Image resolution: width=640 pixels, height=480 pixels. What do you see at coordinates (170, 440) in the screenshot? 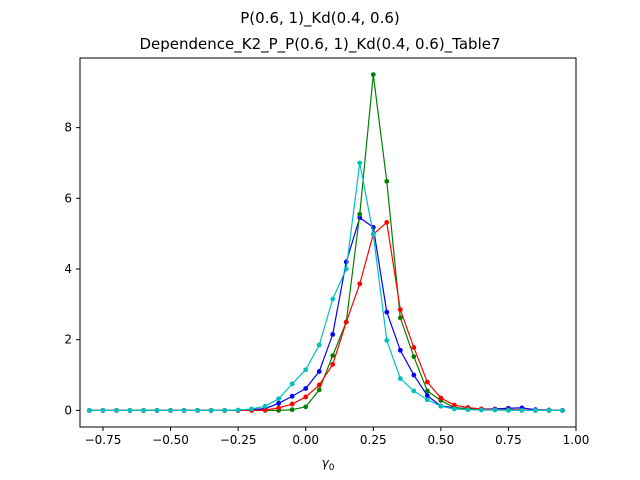
I see `x-tick-label: −0.50` at bounding box center [170, 440].